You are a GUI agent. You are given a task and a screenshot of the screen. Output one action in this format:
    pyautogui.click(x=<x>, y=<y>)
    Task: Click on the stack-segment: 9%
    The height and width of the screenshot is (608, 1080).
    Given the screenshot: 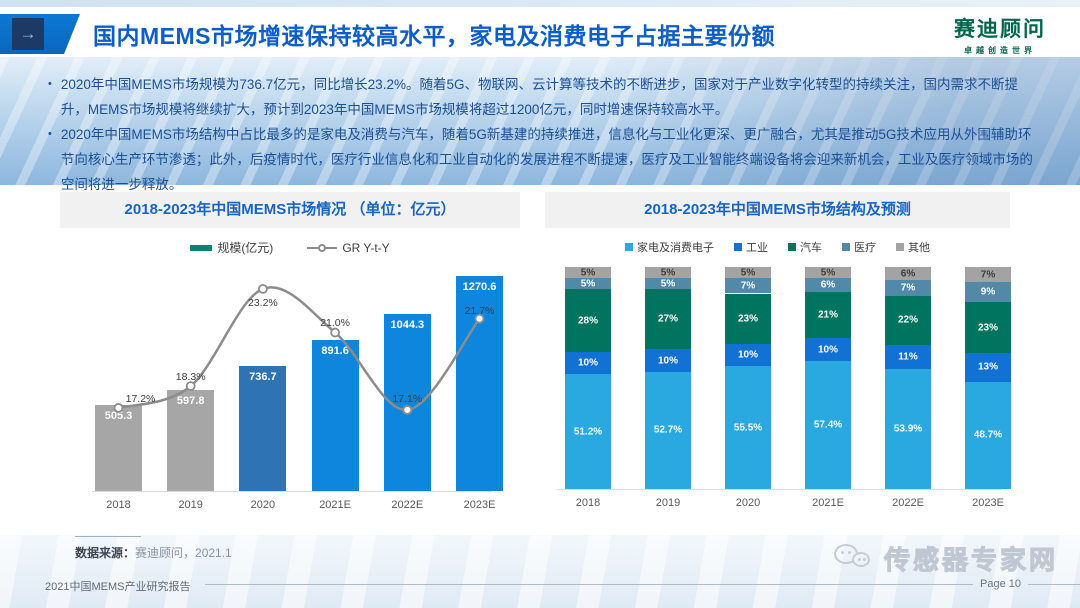 What is the action you would take?
    pyautogui.click(x=988, y=292)
    